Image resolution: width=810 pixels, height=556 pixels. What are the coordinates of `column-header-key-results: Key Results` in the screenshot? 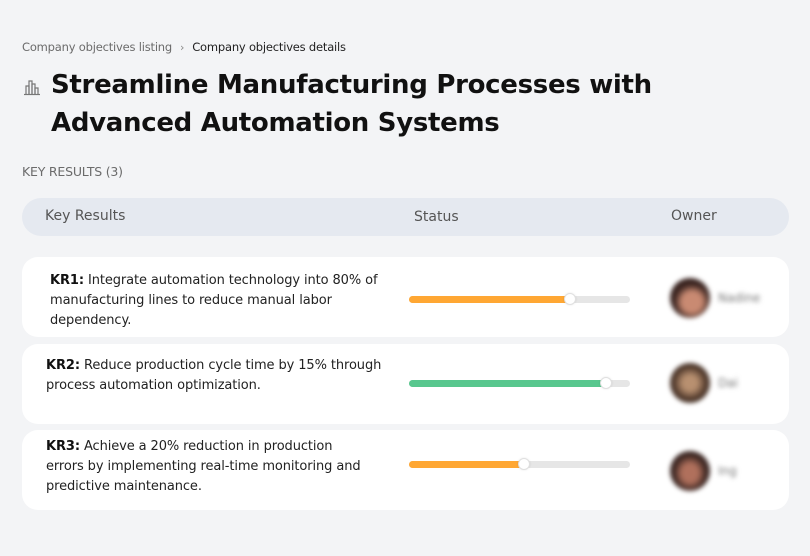 It's located at (85, 216).